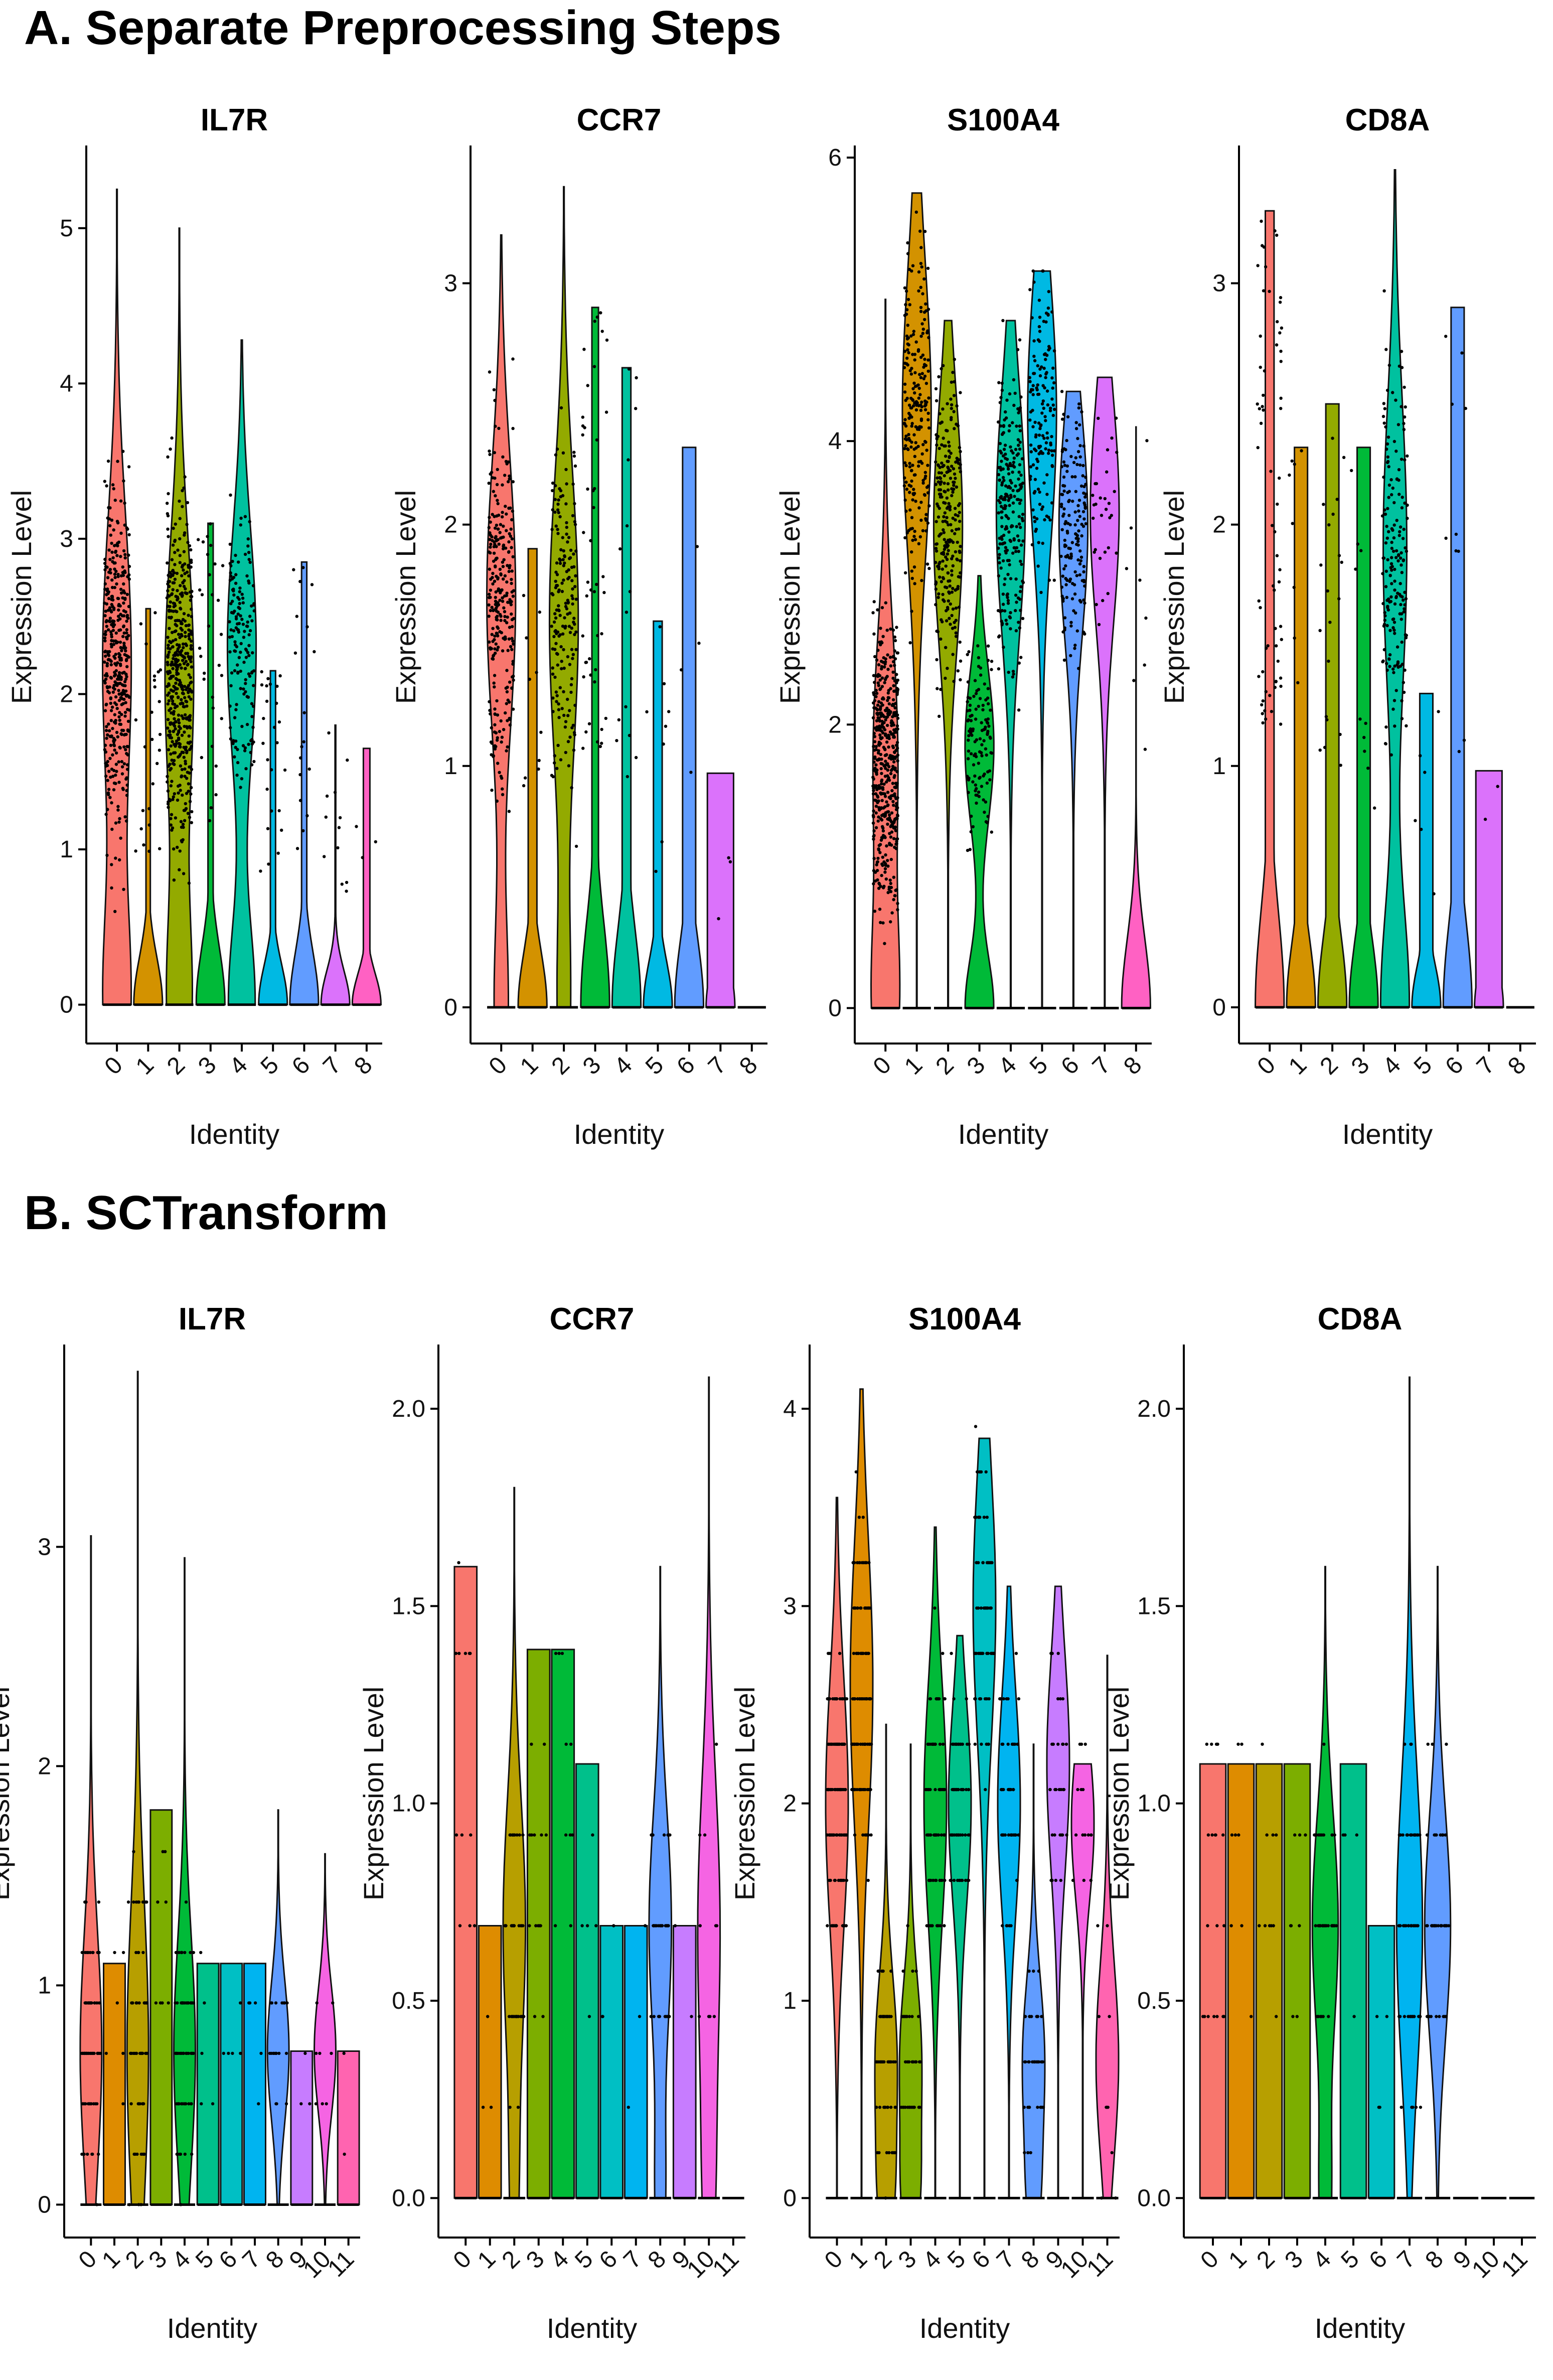 Image resolution: width=1553 pixels, height=2380 pixels. What do you see at coordinates (212, 2328) in the screenshot?
I see `x-axis-title: Identity` at bounding box center [212, 2328].